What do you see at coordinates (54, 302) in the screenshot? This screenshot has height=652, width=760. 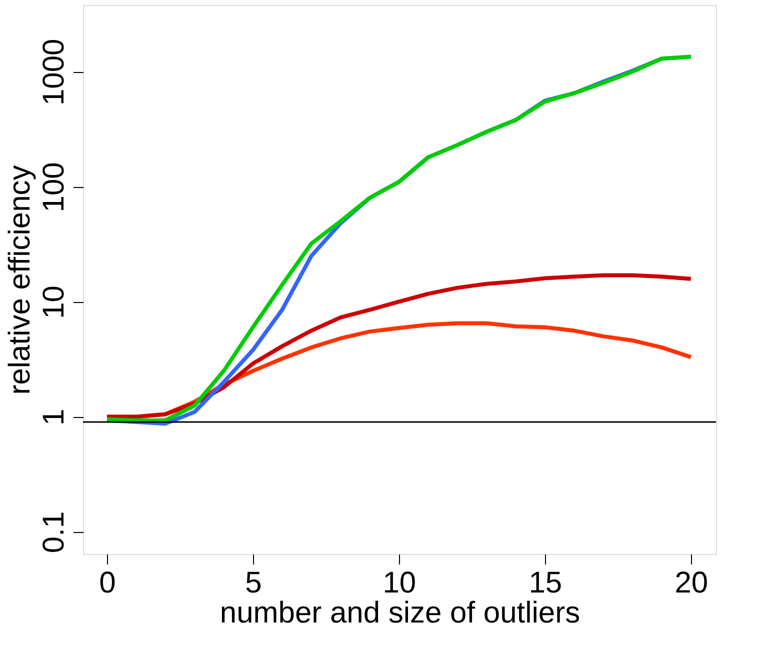 I see `y-tick-label: 10` at bounding box center [54, 302].